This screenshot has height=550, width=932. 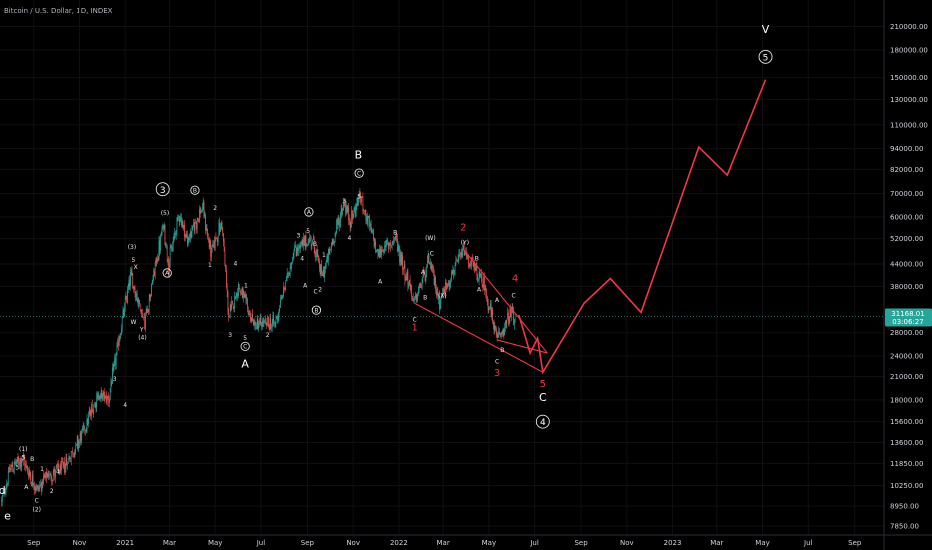 I want to click on wave-label: 1, so click(x=414, y=327).